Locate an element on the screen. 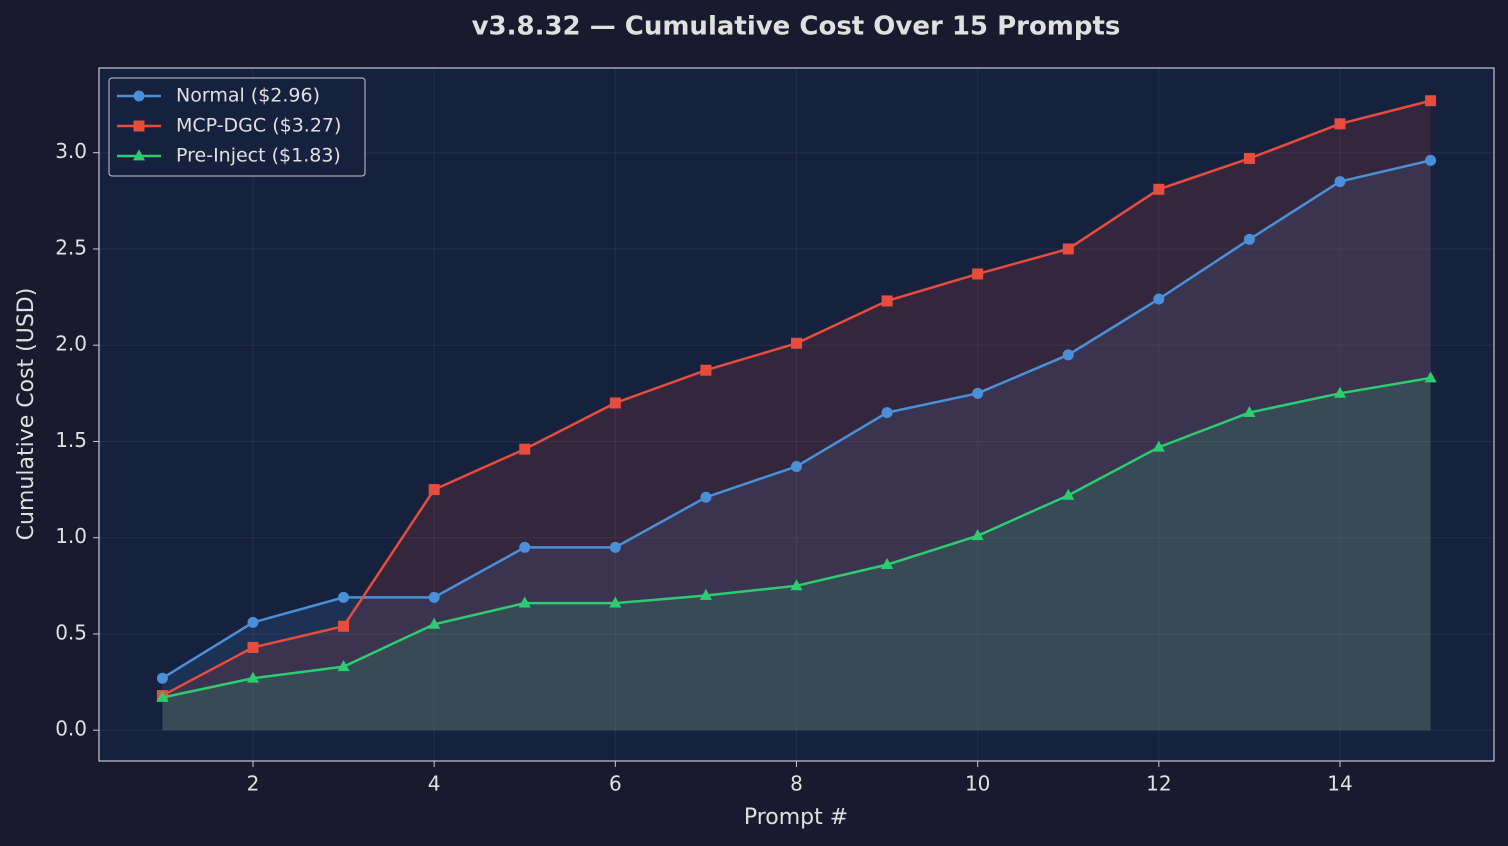  x-tick-label: 6 is located at coordinates (615, 784).